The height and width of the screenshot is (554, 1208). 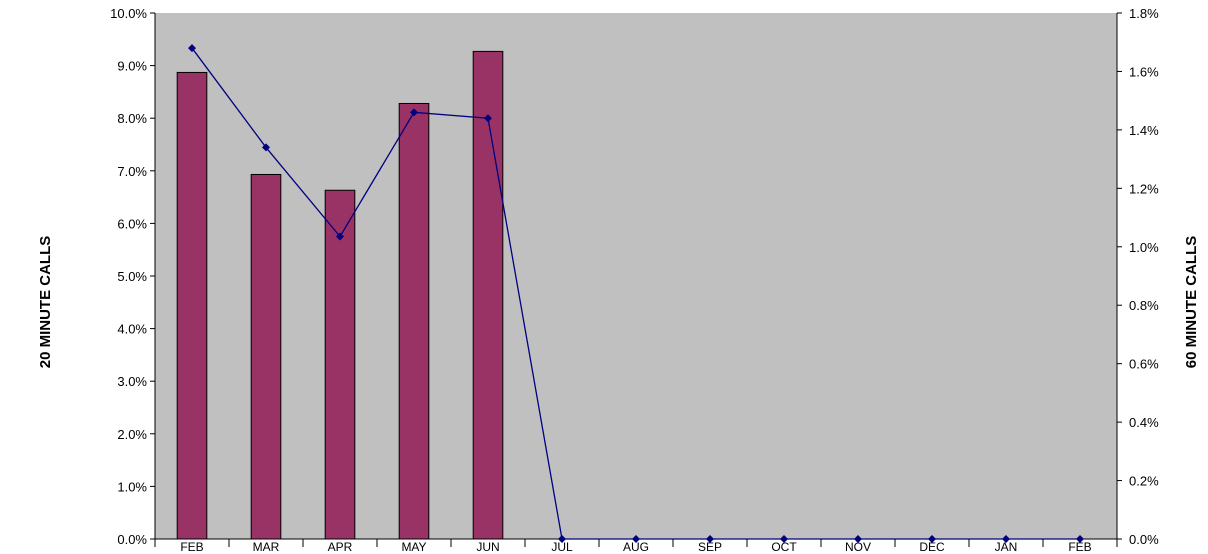 What do you see at coordinates (710, 547) in the screenshot?
I see `category-label-sep: SEP` at bounding box center [710, 547].